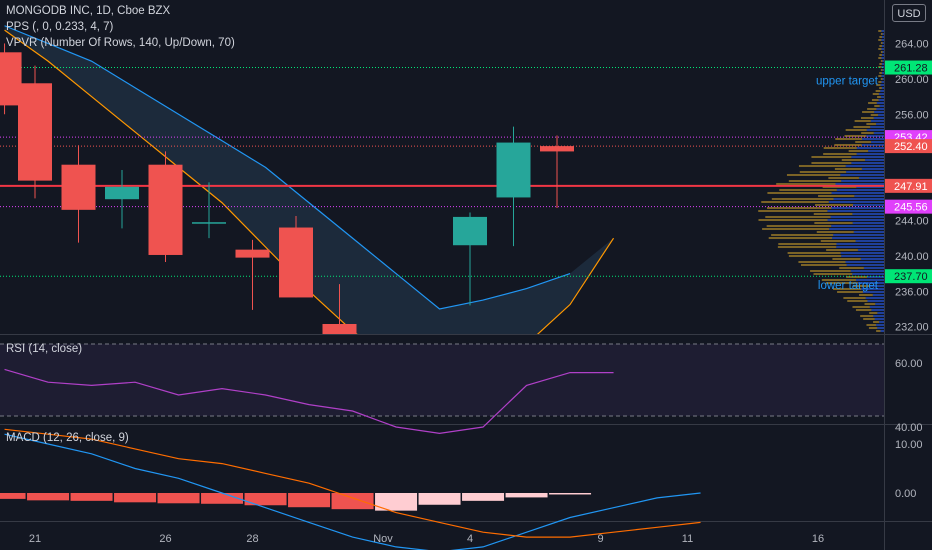  I want to click on price-badge-text: 261.28, so click(911, 69).